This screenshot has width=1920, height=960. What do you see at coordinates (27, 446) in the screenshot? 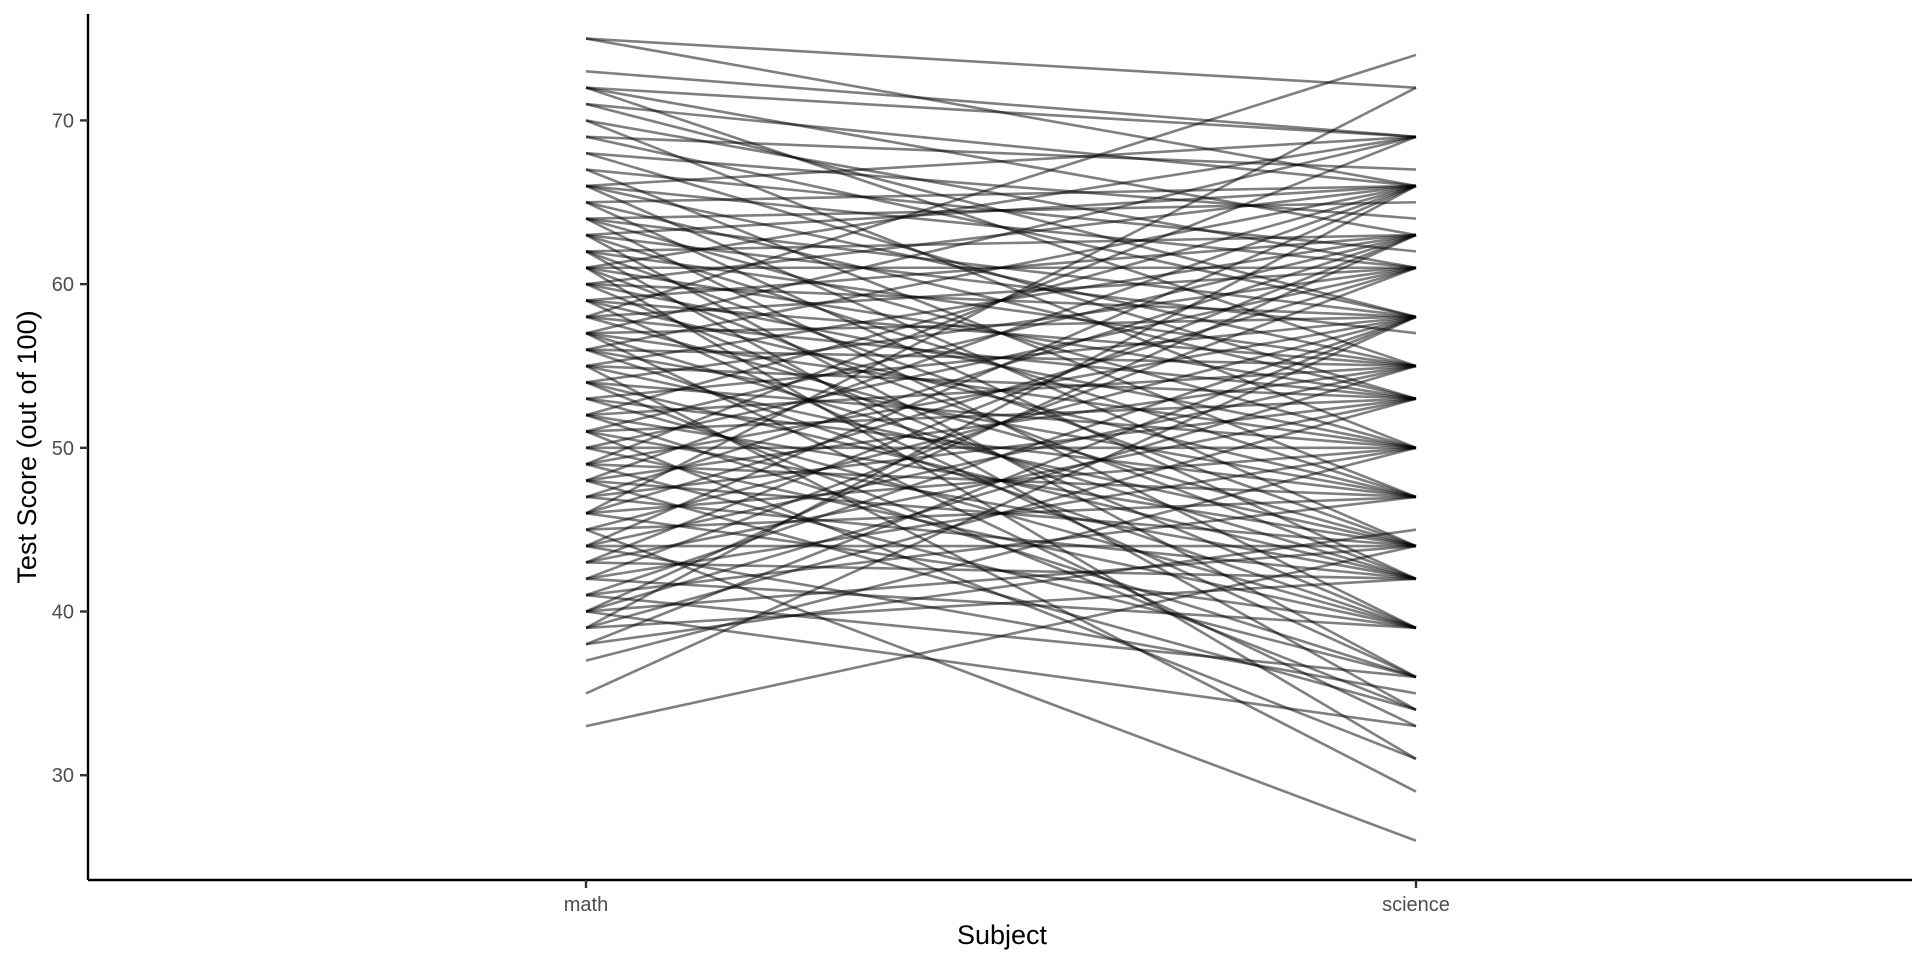
I see `y-axis-title: Test Score (out of 100)` at bounding box center [27, 446].